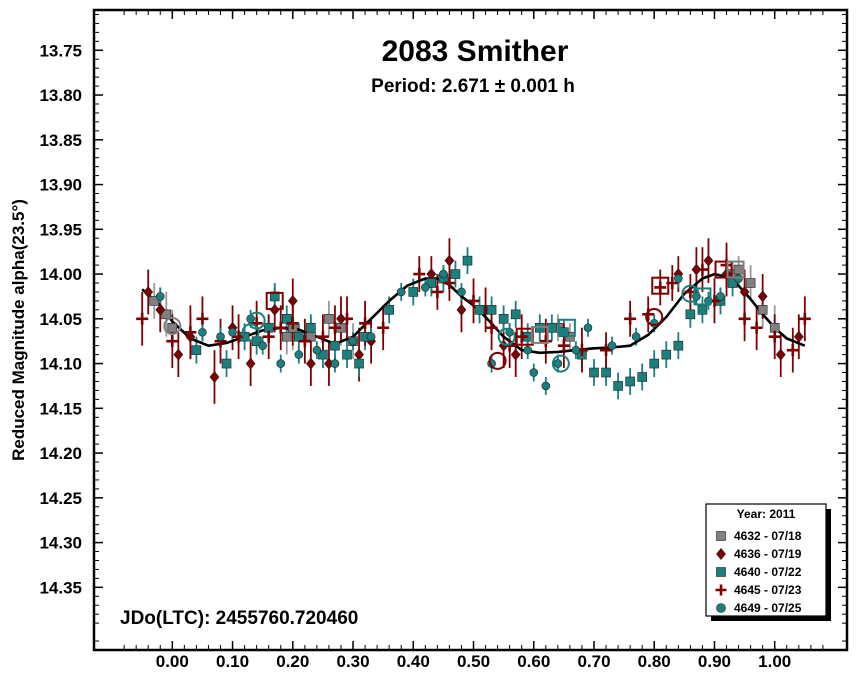 This screenshot has width=865, height=685. What do you see at coordinates (239, 618) in the screenshot?
I see `epoch-annotation: JDo(LTC): 2455760.720460` at bounding box center [239, 618].